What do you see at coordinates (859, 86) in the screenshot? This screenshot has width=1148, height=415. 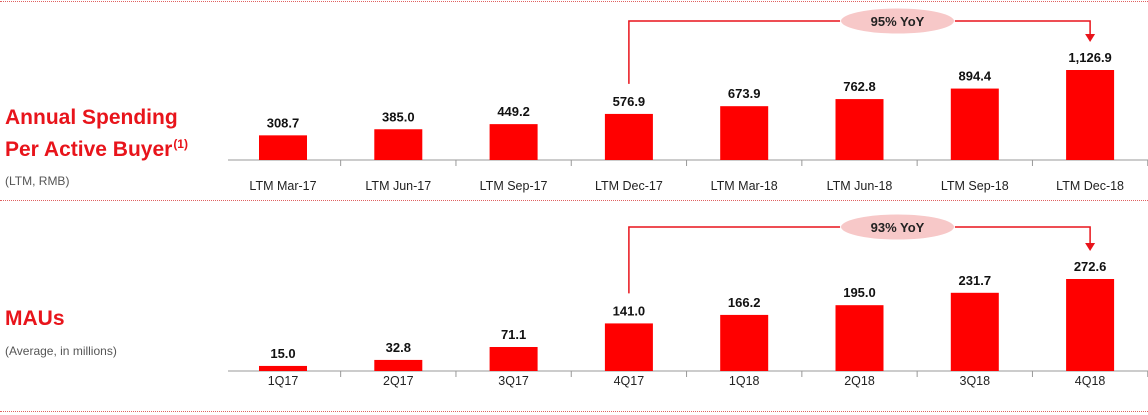 I see `spending-bar-value-label: 762.8` at bounding box center [859, 86].